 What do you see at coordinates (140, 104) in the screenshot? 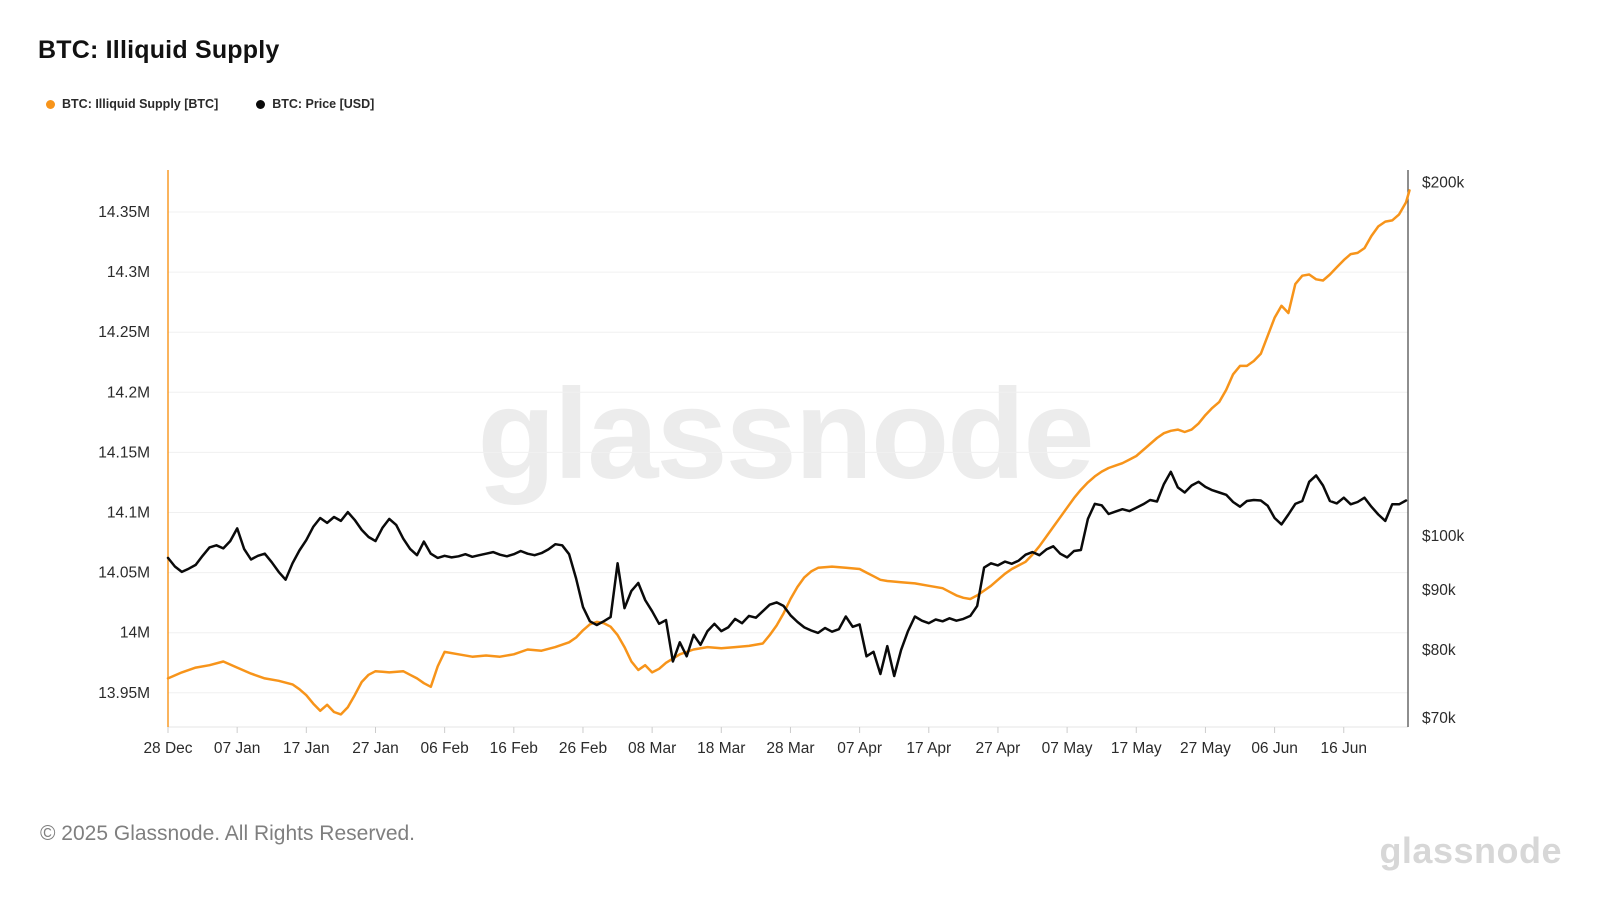
I see `legend-label-illiquid-supply: BTC: Illiquid Supply [BTC]` at bounding box center [140, 104].